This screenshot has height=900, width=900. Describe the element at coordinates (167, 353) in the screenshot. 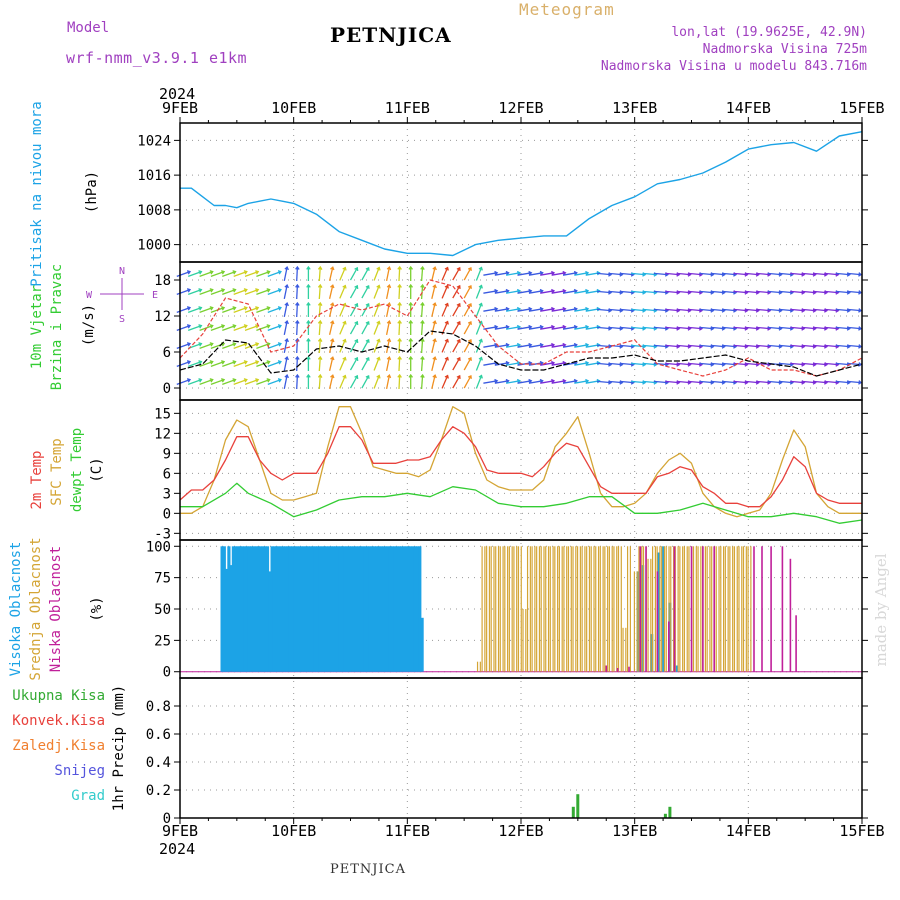

I see `y-tick-label: 6` at that location.